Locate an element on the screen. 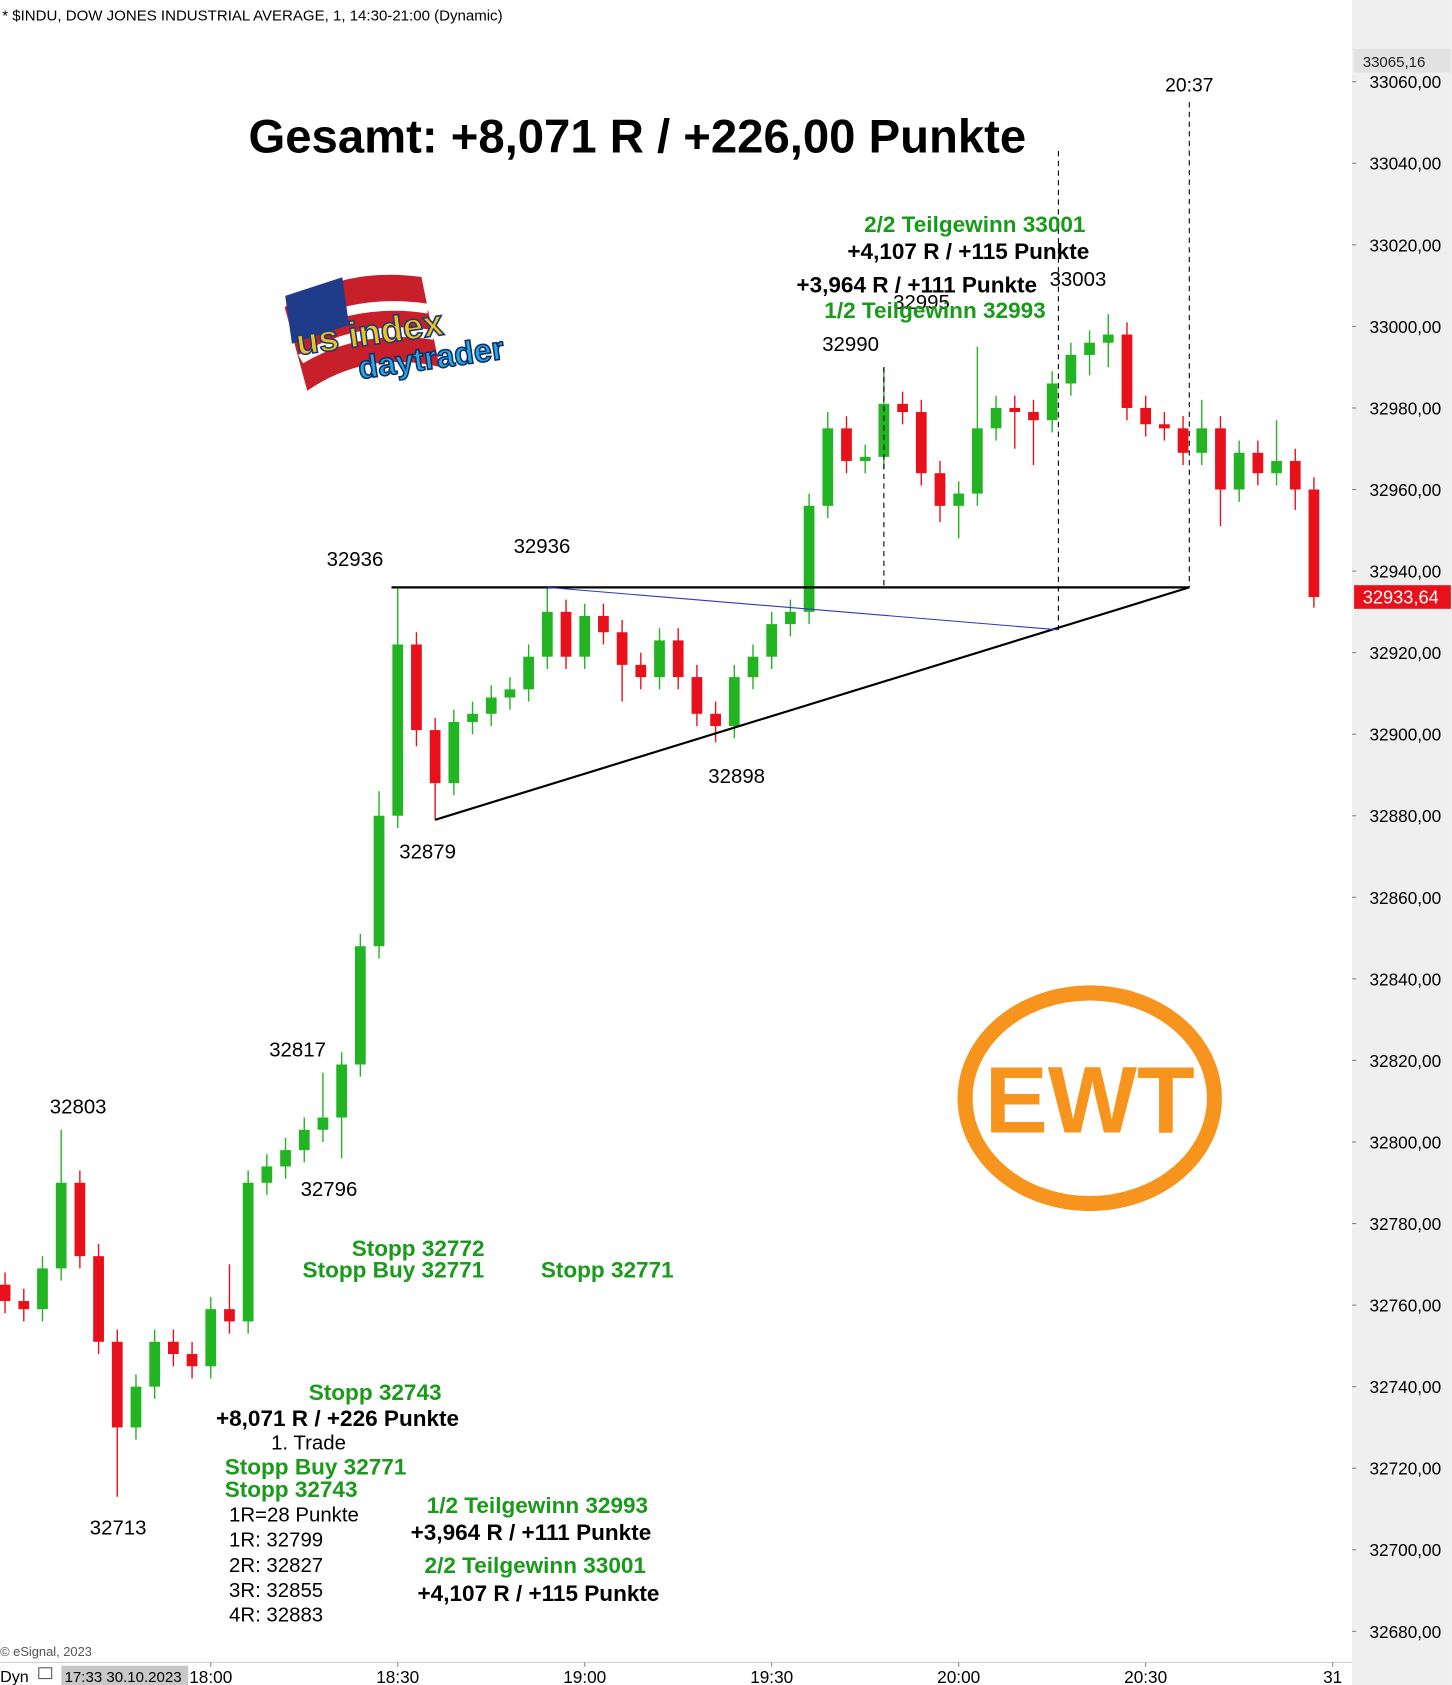 The width and height of the screenshot is (1452, 1685). annotation: +8,071 R / +226 Punkte is located at coordinates (337, 1418).